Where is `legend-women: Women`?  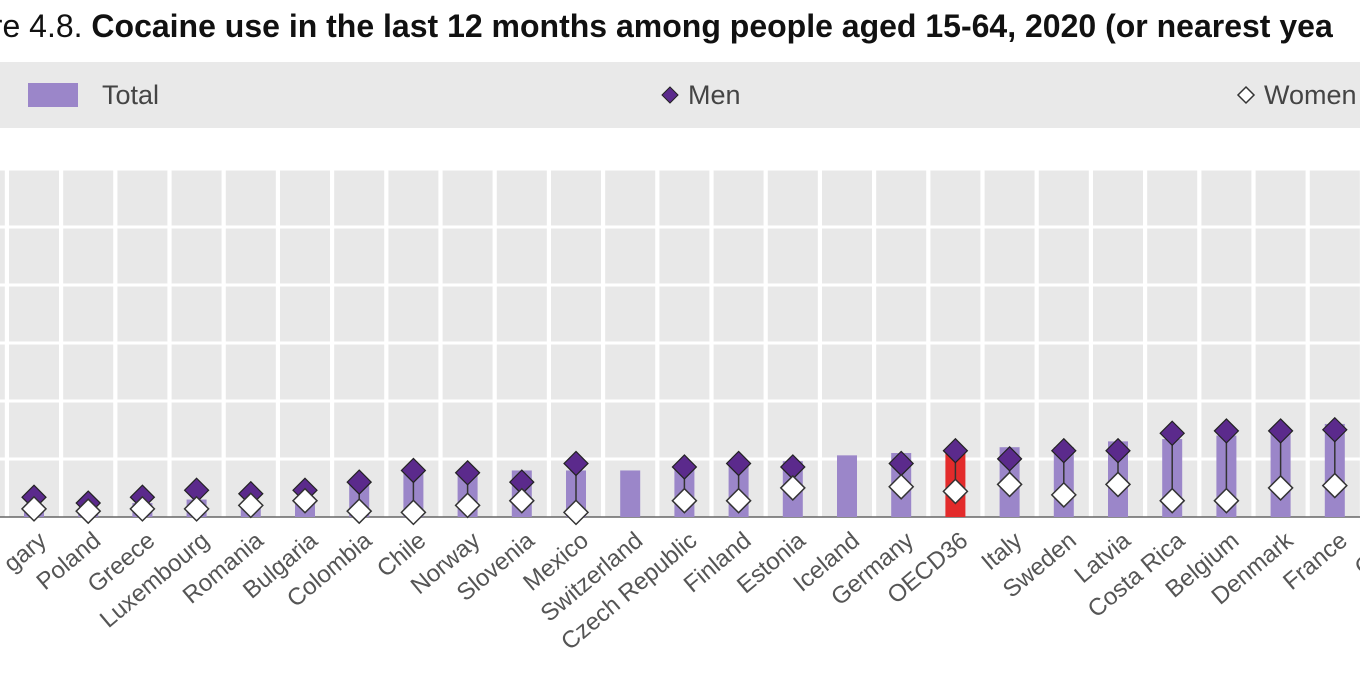
legend-women: Women is located at coordinates (1296, 95).